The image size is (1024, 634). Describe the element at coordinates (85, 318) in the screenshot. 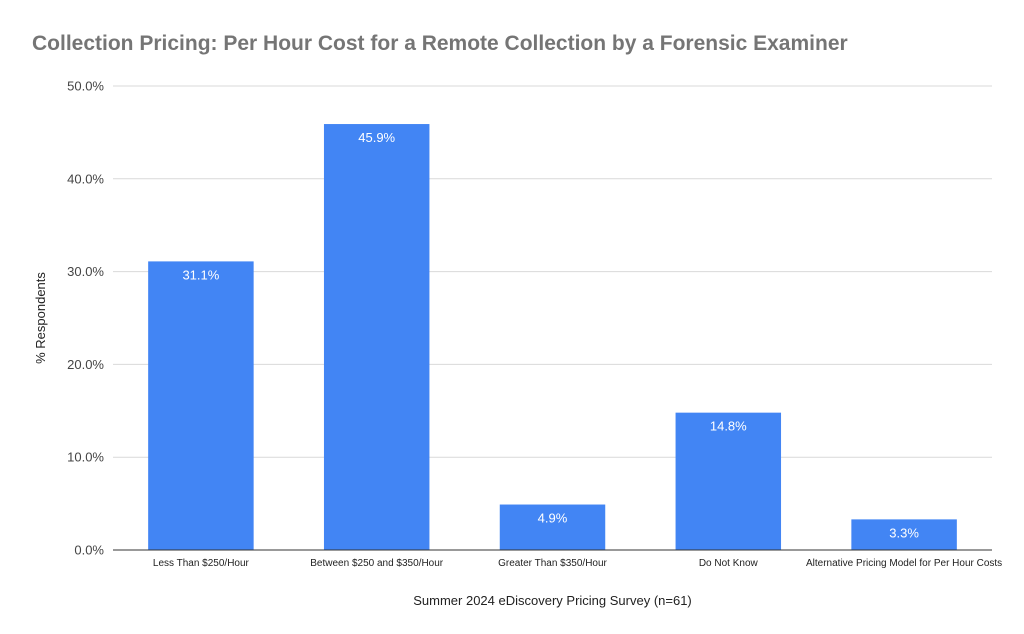

I see `y-tick-labels: 0.0% 10.0% 20.0% 30.0% 40.0% 50.0%` at that location.